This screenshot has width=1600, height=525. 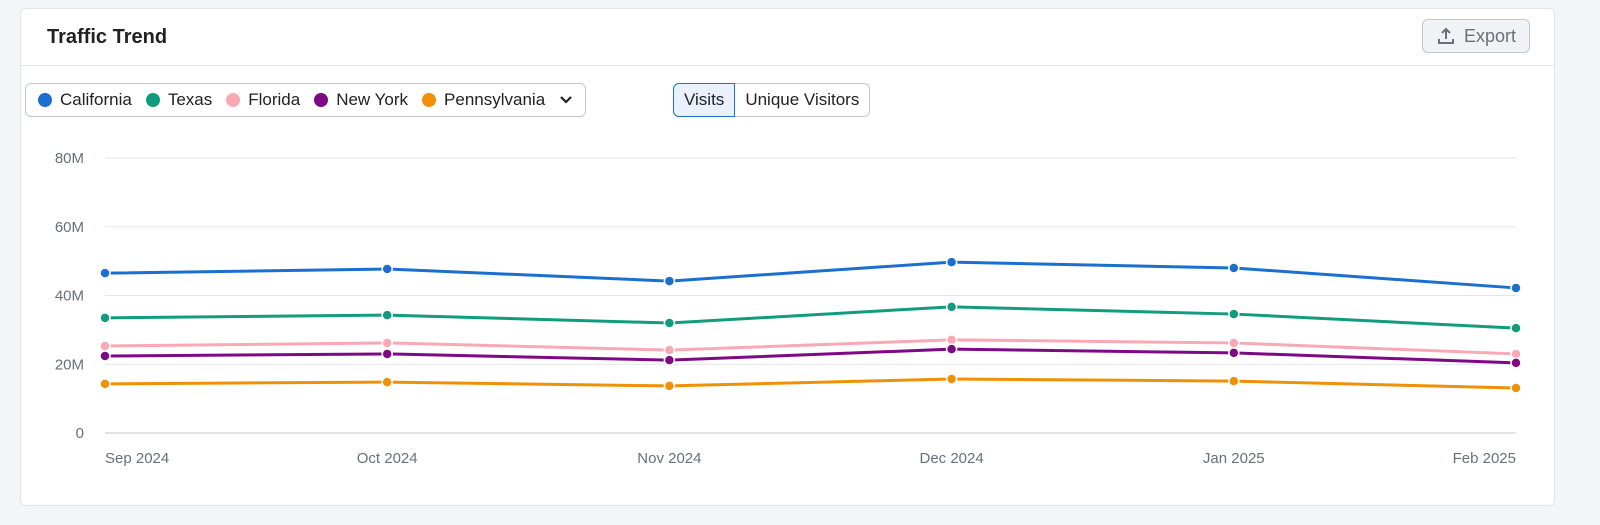 I want to click on legend-item: Texas, so click(x=179, y=100).